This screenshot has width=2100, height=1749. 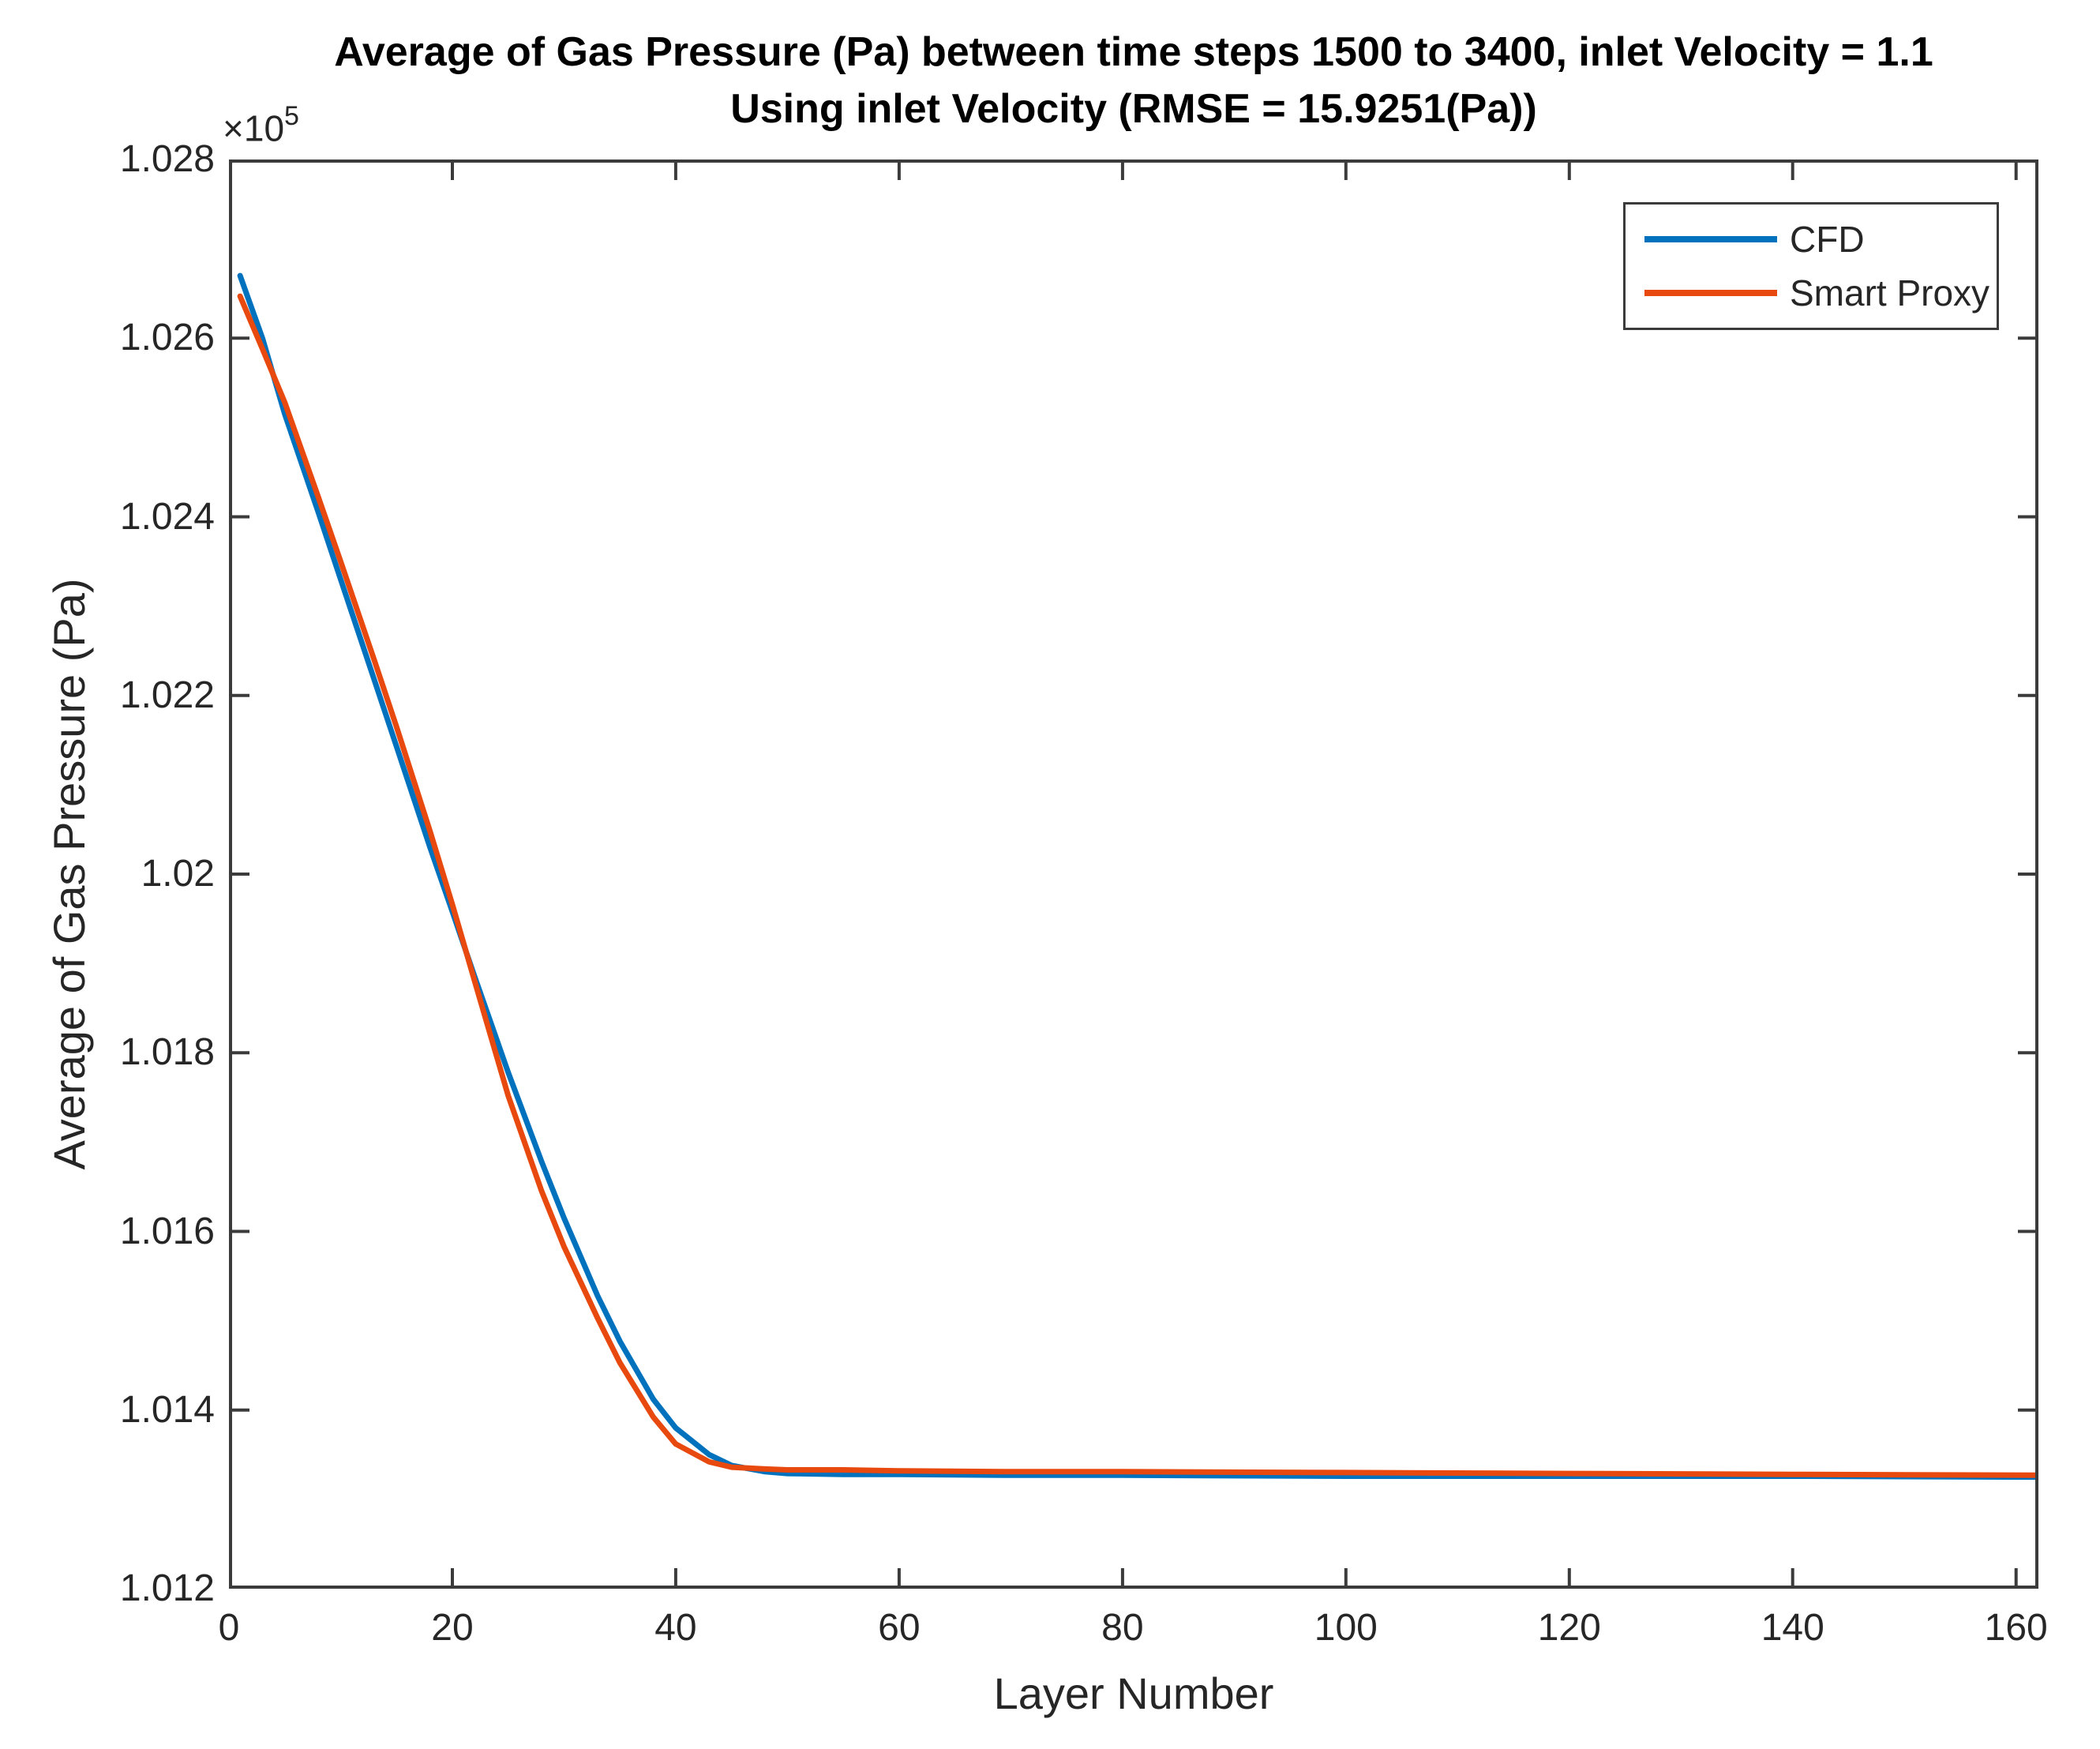 What do you see at coordinates (167, 1588) in the screenshot?
I see `y-tick-label: 1.012` at bounding box center [167, 1588].